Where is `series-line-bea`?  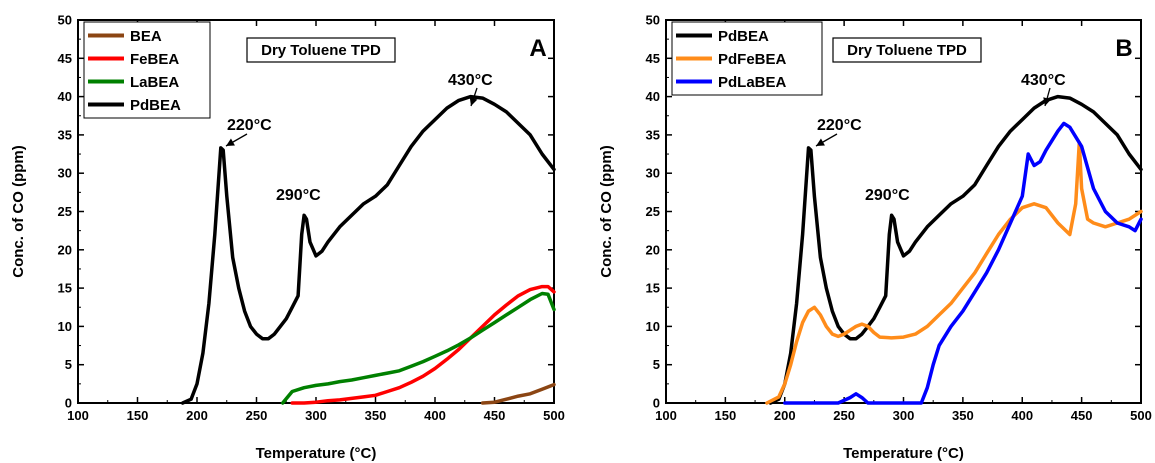 series-line-bea is located at coordinates (518, 393).